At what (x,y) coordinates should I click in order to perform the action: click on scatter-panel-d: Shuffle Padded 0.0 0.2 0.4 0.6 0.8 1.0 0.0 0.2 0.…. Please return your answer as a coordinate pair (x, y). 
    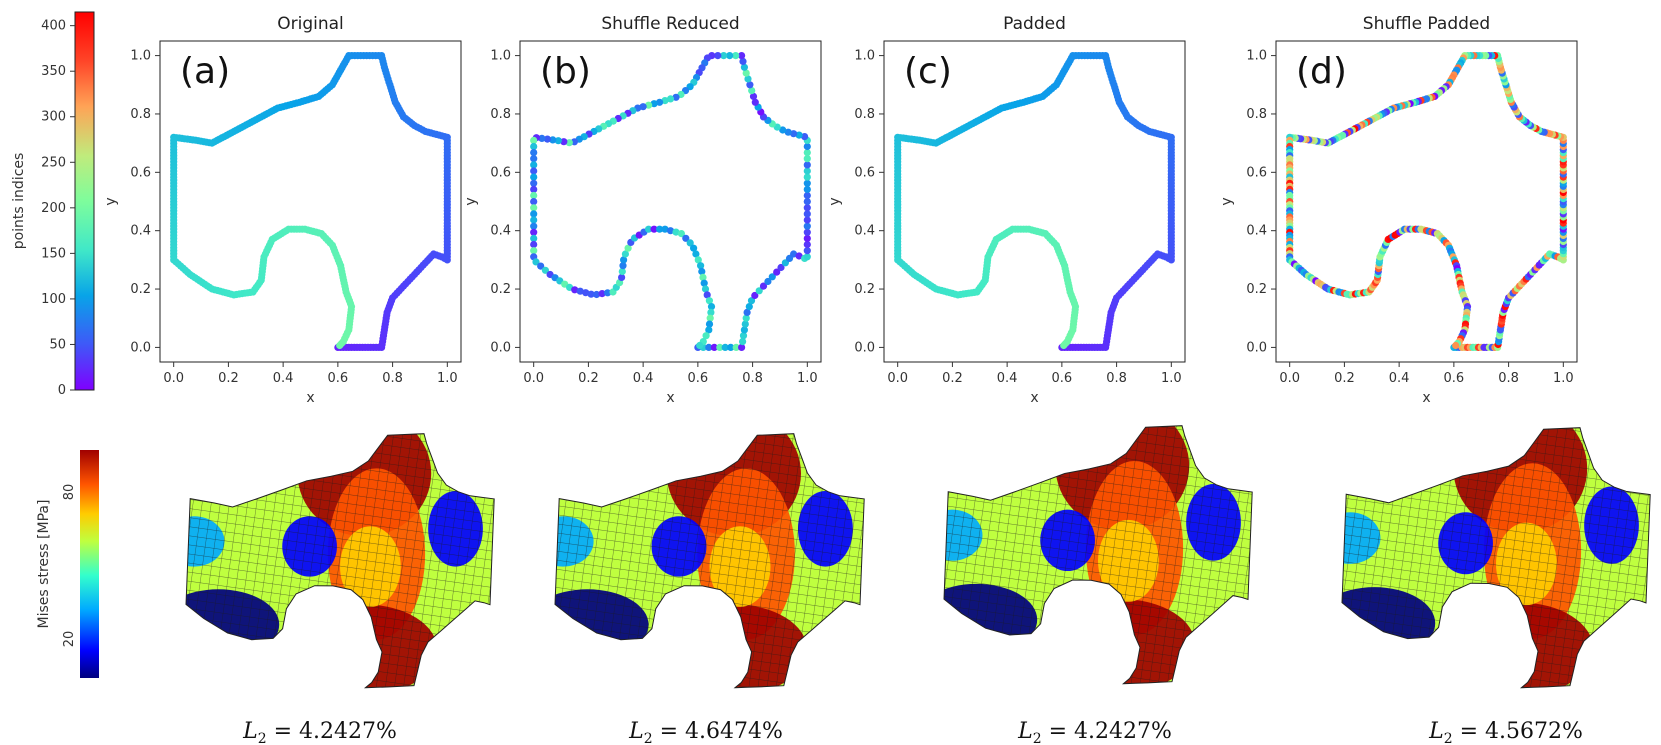
    Looking at the image, I should click on (1398, 210).